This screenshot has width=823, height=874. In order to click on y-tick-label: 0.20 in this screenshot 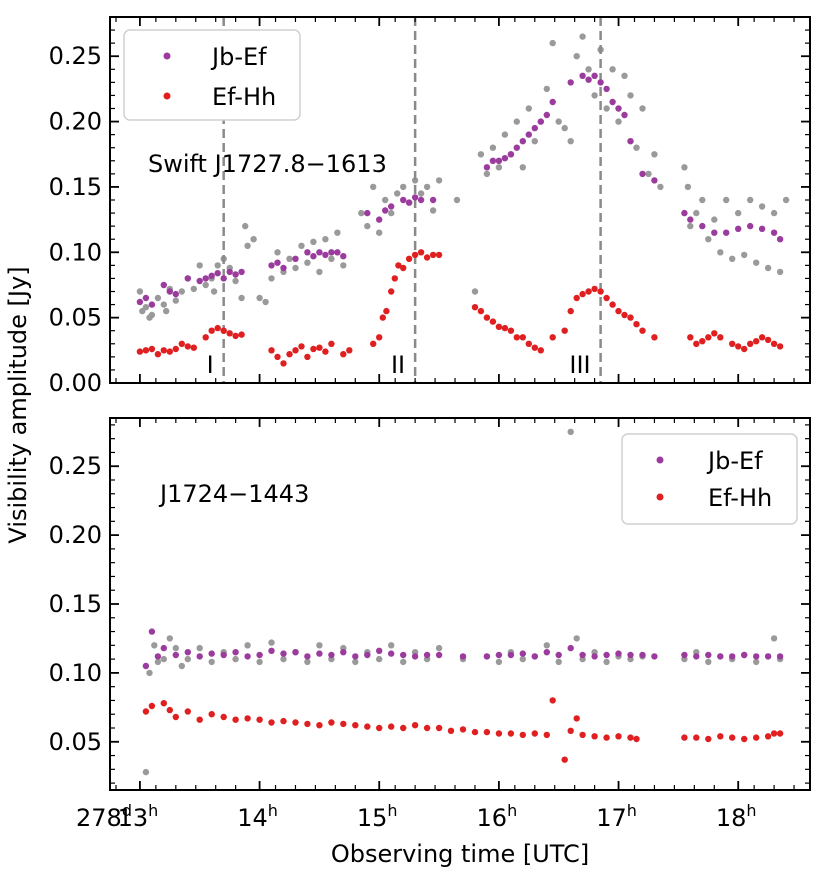, I will do `click(75, 122)`.